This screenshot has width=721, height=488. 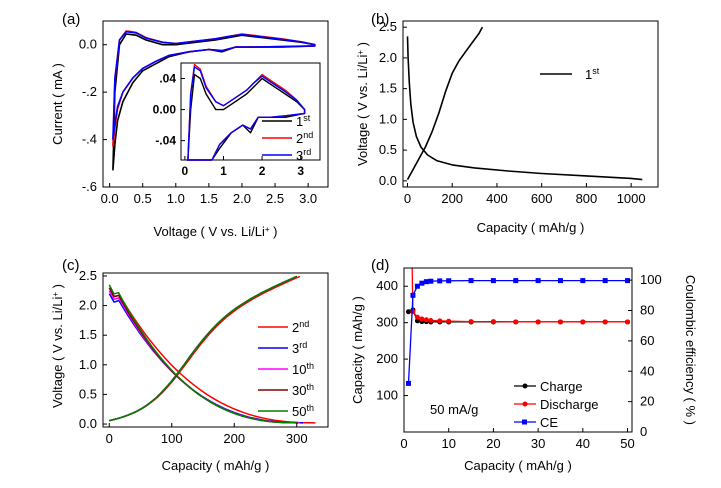 I want to click on panel-c-label: (c), so click(x=71, y=265).